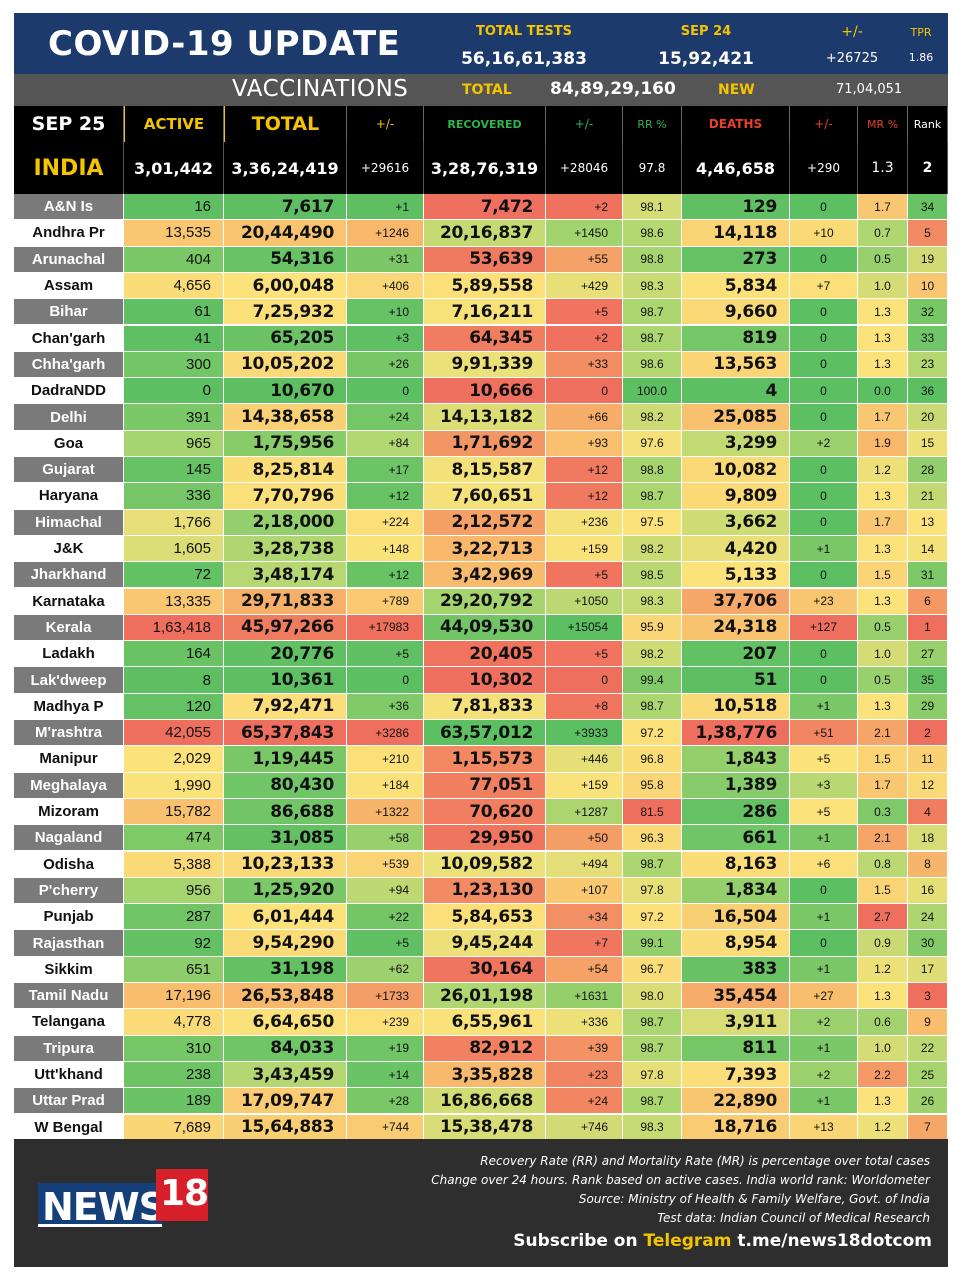 This screenshot has width=962, height=1280. What do you see at coordinates (385, 1127) in the screenshot?
I see `cell-total-change: +744` at bounding box center [385, 1127].